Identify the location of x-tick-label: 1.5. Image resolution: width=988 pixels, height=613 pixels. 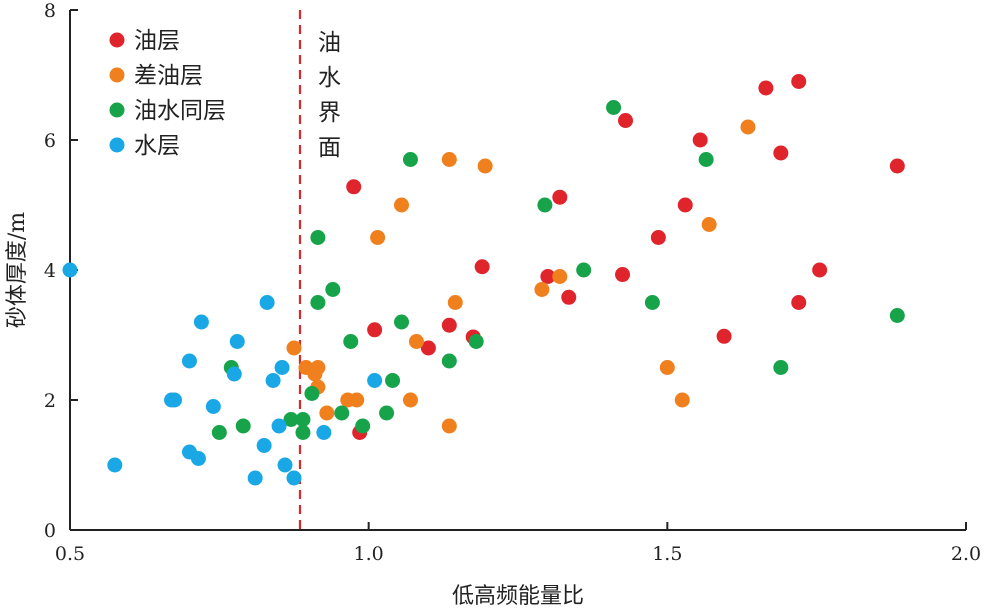
(667, 554).